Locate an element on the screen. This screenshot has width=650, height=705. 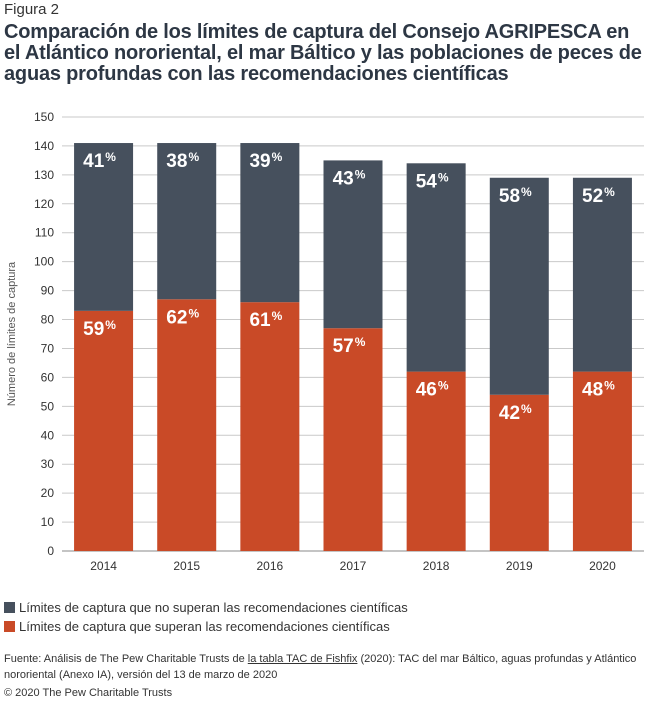
y-tick-label: 120 is located at coordinates (44, 204).